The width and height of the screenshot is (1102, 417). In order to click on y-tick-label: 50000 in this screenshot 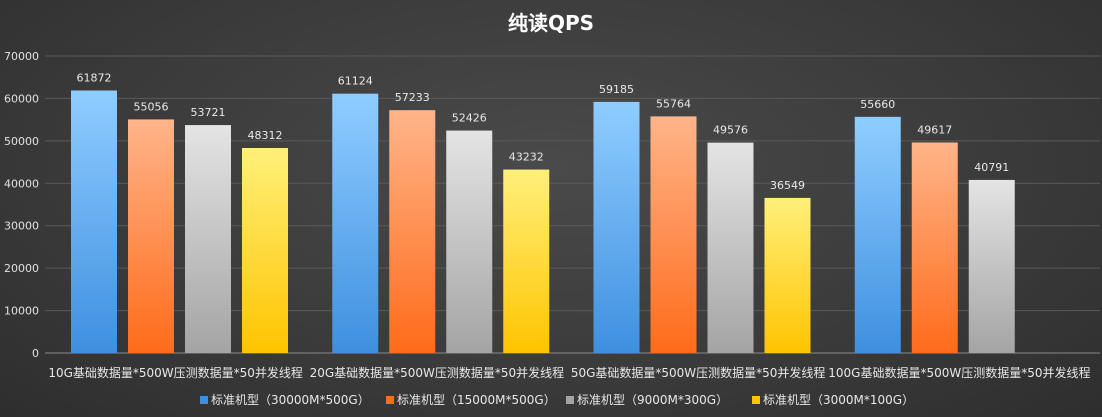, I will do `click(21, 141)`.